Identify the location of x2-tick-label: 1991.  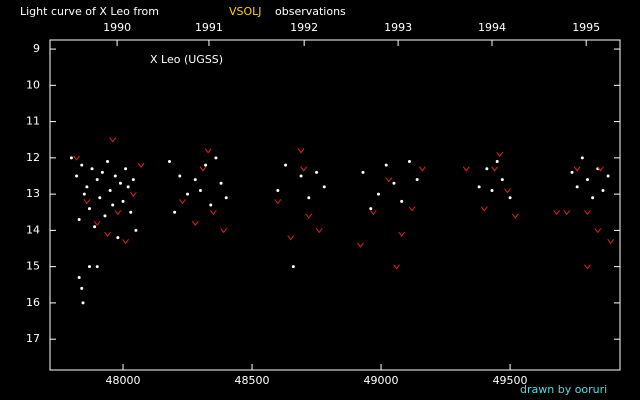
(209, 27).